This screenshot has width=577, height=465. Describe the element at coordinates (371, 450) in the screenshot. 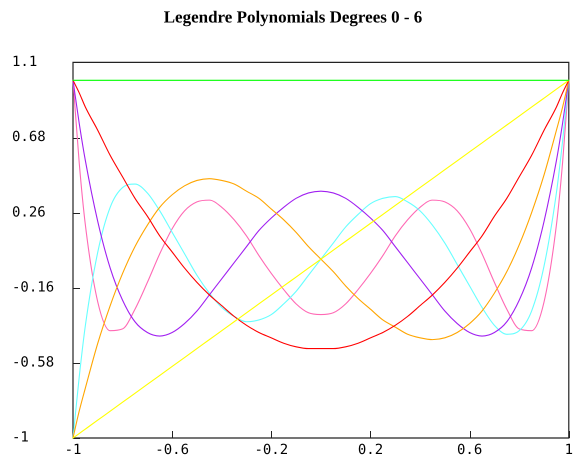

I see `x-tick-label: 0.2` at that location.